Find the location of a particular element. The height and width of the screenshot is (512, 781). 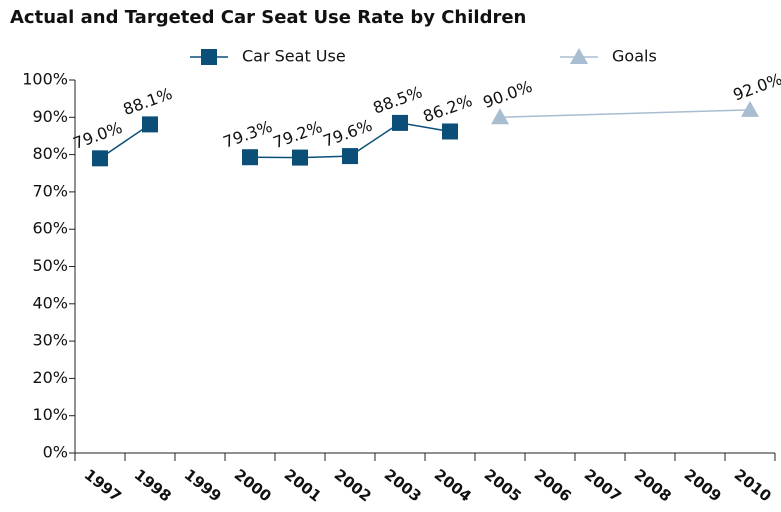

x-tick-label: 2003 is located at coordinates (403, 486).